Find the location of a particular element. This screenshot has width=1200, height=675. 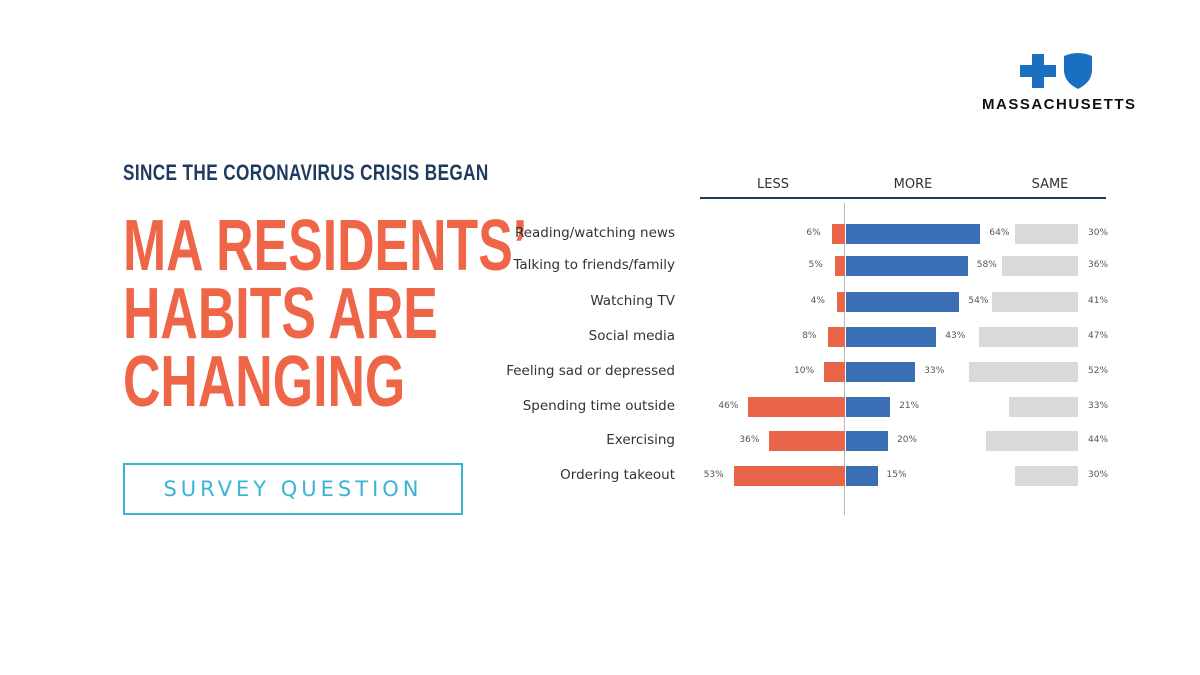

value-label-same: 52% is located at coordinates (1098, 371).